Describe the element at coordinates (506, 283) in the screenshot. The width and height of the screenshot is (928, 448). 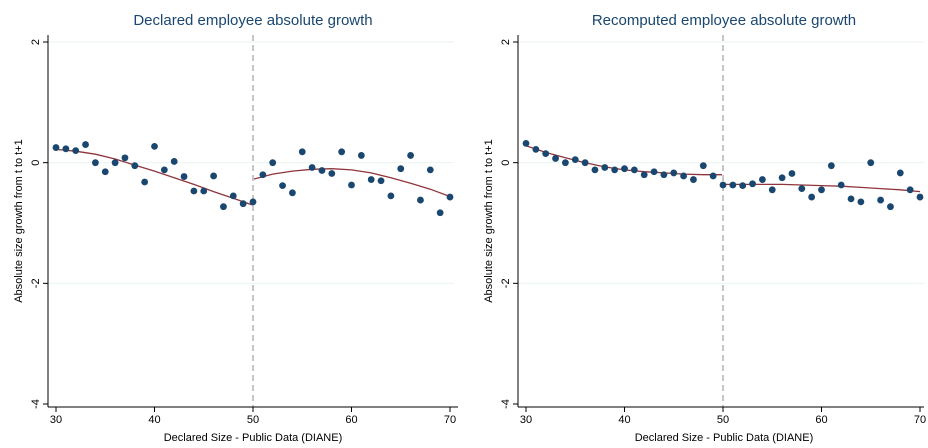
I see `y-tick-label: -2` at that location.